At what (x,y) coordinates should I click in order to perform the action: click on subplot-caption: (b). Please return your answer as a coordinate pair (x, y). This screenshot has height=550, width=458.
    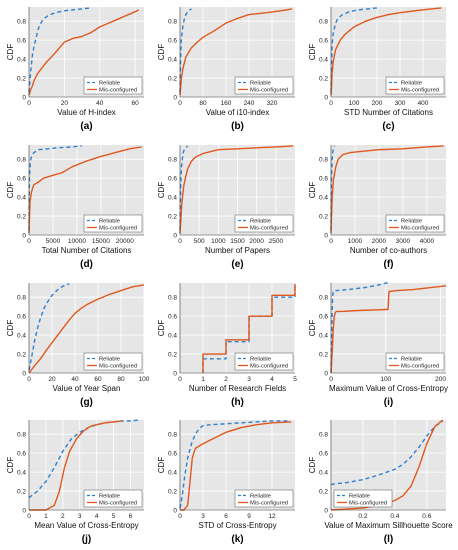
    Looking at the image, I should click on (237, 126).